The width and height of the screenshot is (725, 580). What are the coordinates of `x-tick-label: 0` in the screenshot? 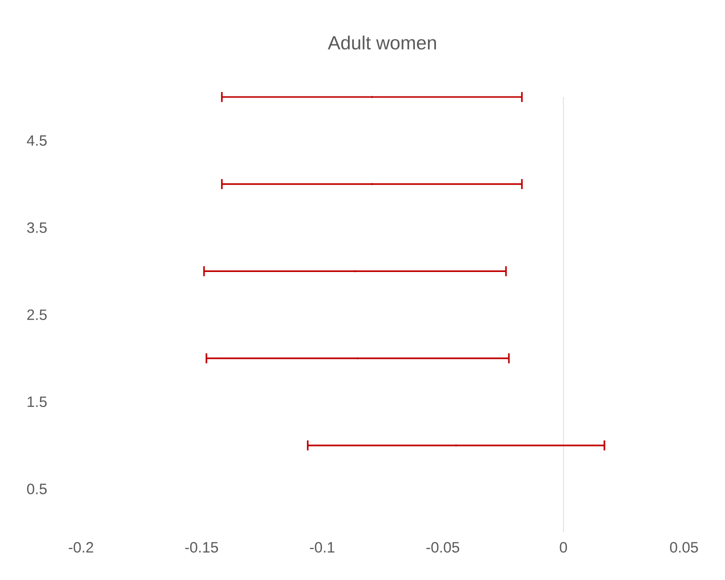 It's located at (563, 547).